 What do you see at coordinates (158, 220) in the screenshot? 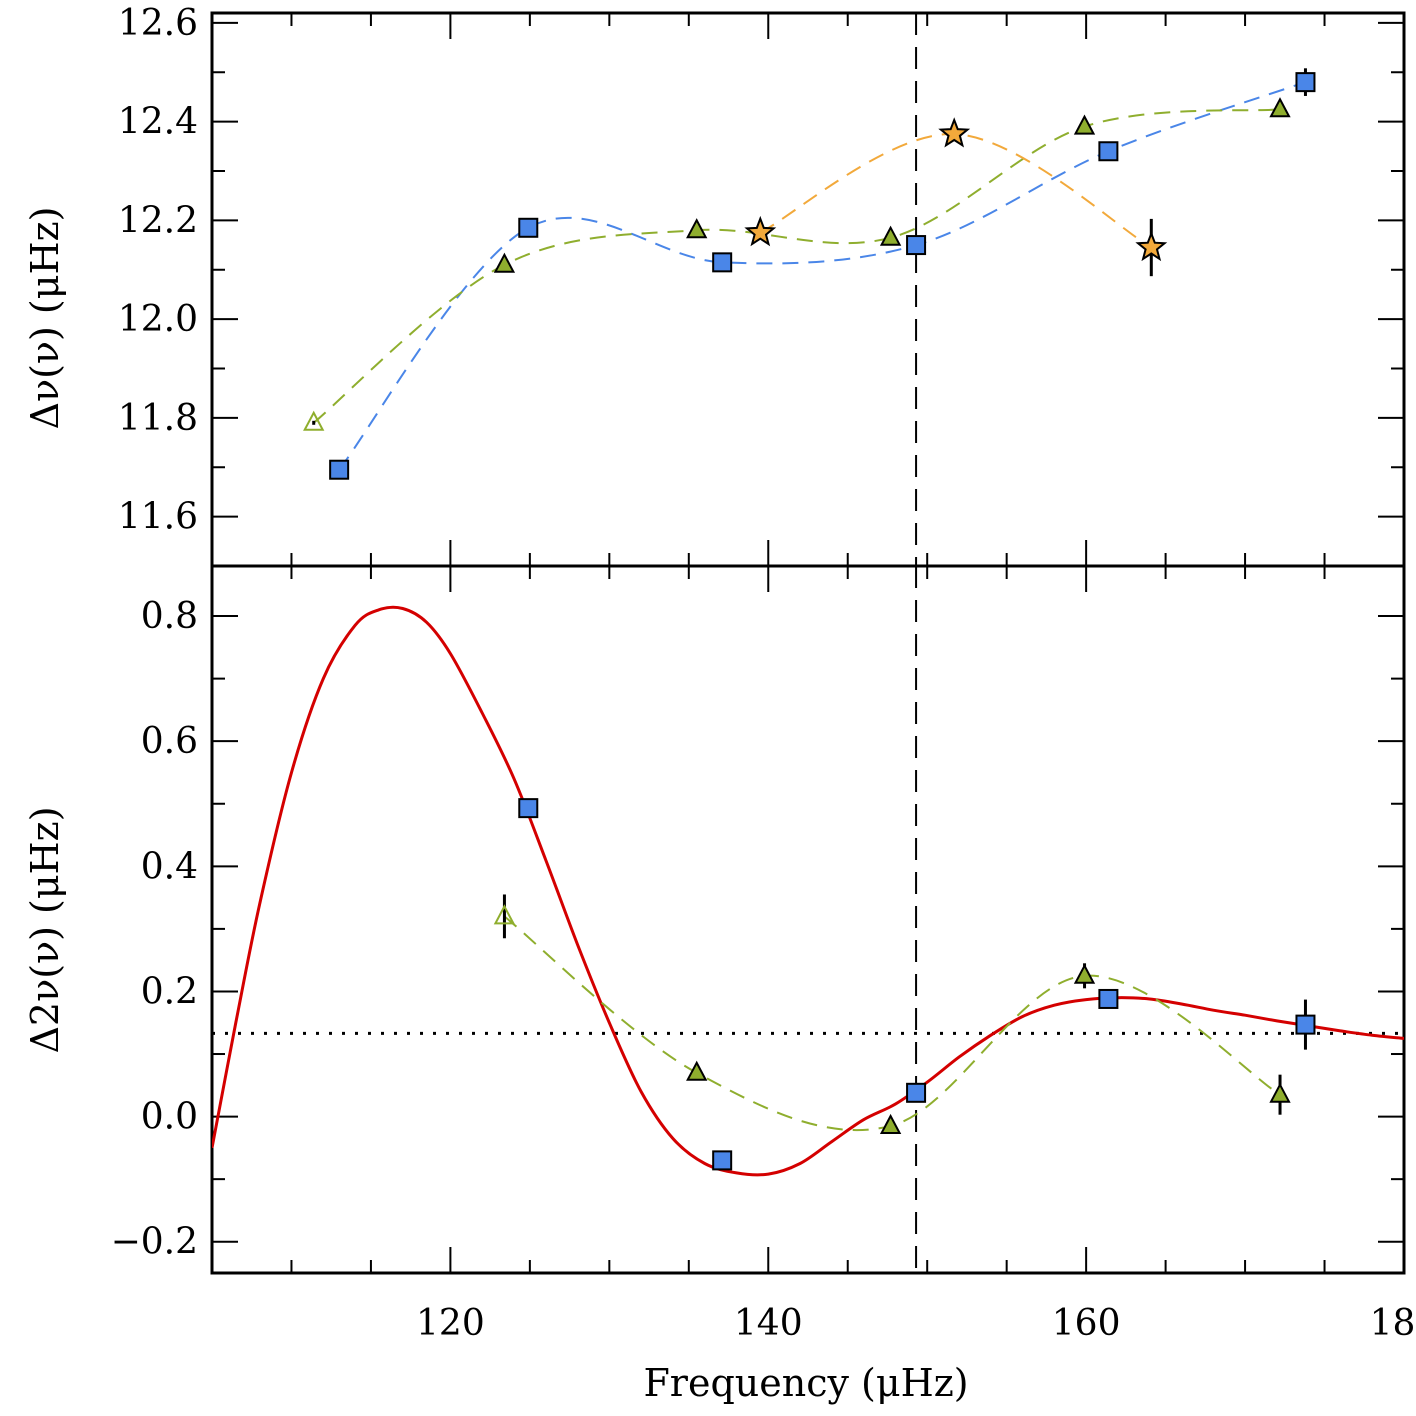
I see `y-tick-label-top-3: 12.2` at bounding box center [158, 220].